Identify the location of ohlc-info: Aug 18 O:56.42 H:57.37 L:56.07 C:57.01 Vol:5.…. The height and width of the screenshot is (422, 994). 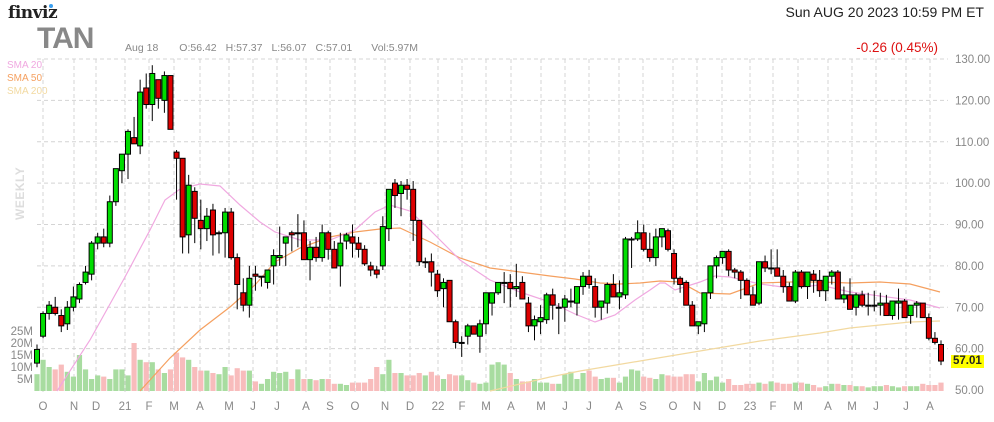
(276, 48).